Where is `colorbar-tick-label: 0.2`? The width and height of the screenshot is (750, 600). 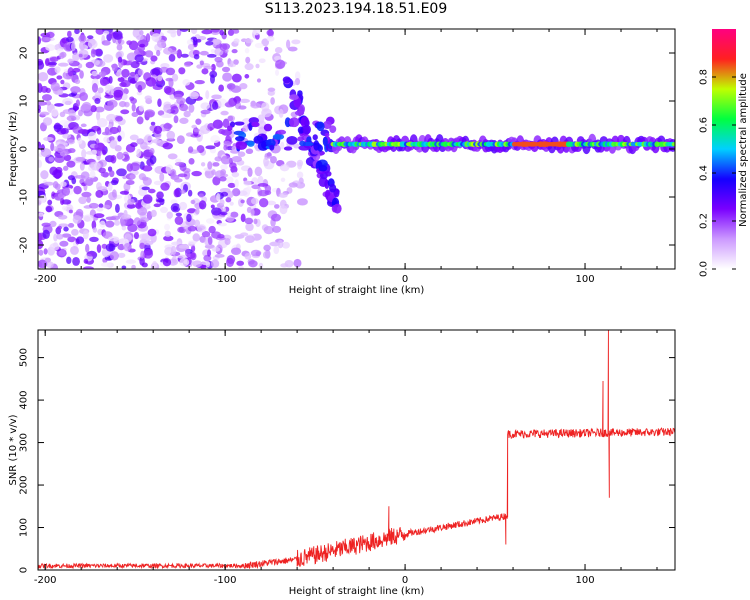 colorbar-tick-label: 0.2 is located at coordinates (704, 221).